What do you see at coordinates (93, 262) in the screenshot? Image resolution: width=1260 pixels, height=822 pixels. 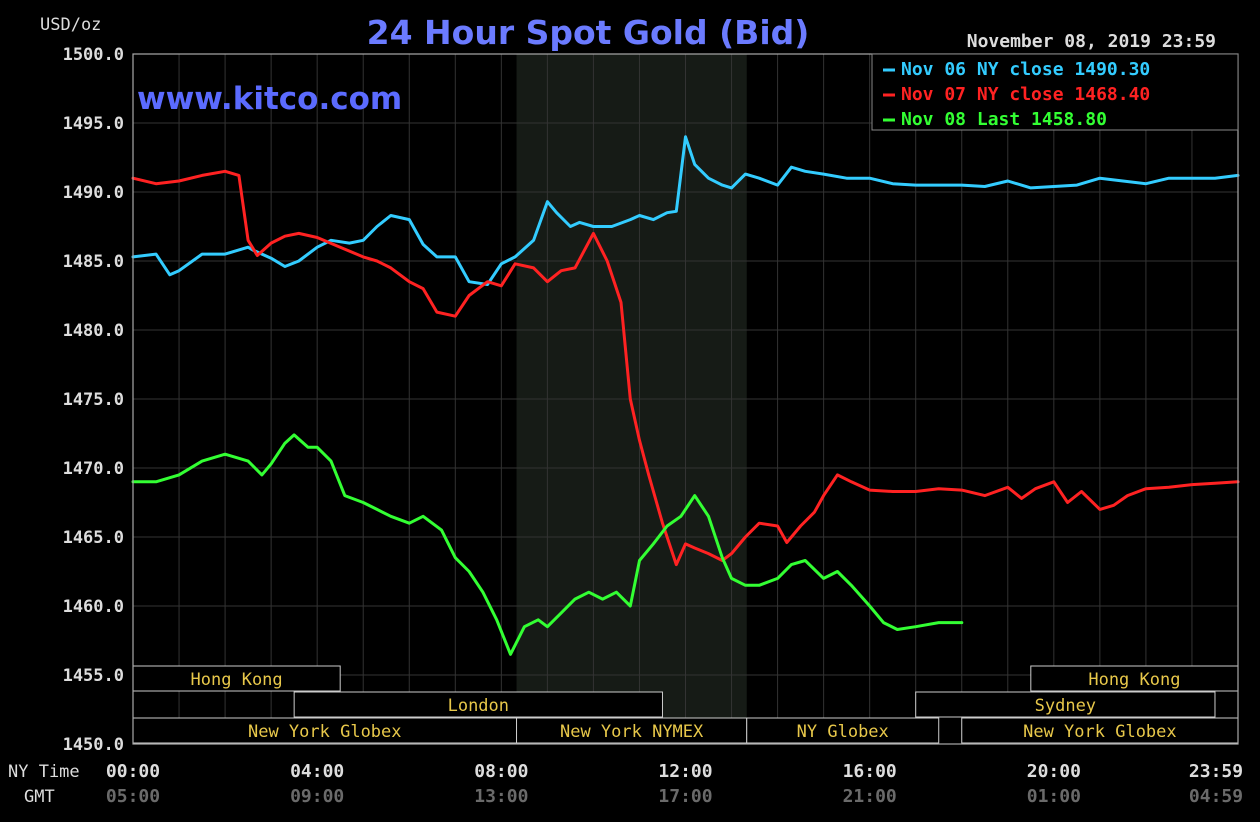 I see `y-tick-label: 1485.0` at bounding box center [93, 262].